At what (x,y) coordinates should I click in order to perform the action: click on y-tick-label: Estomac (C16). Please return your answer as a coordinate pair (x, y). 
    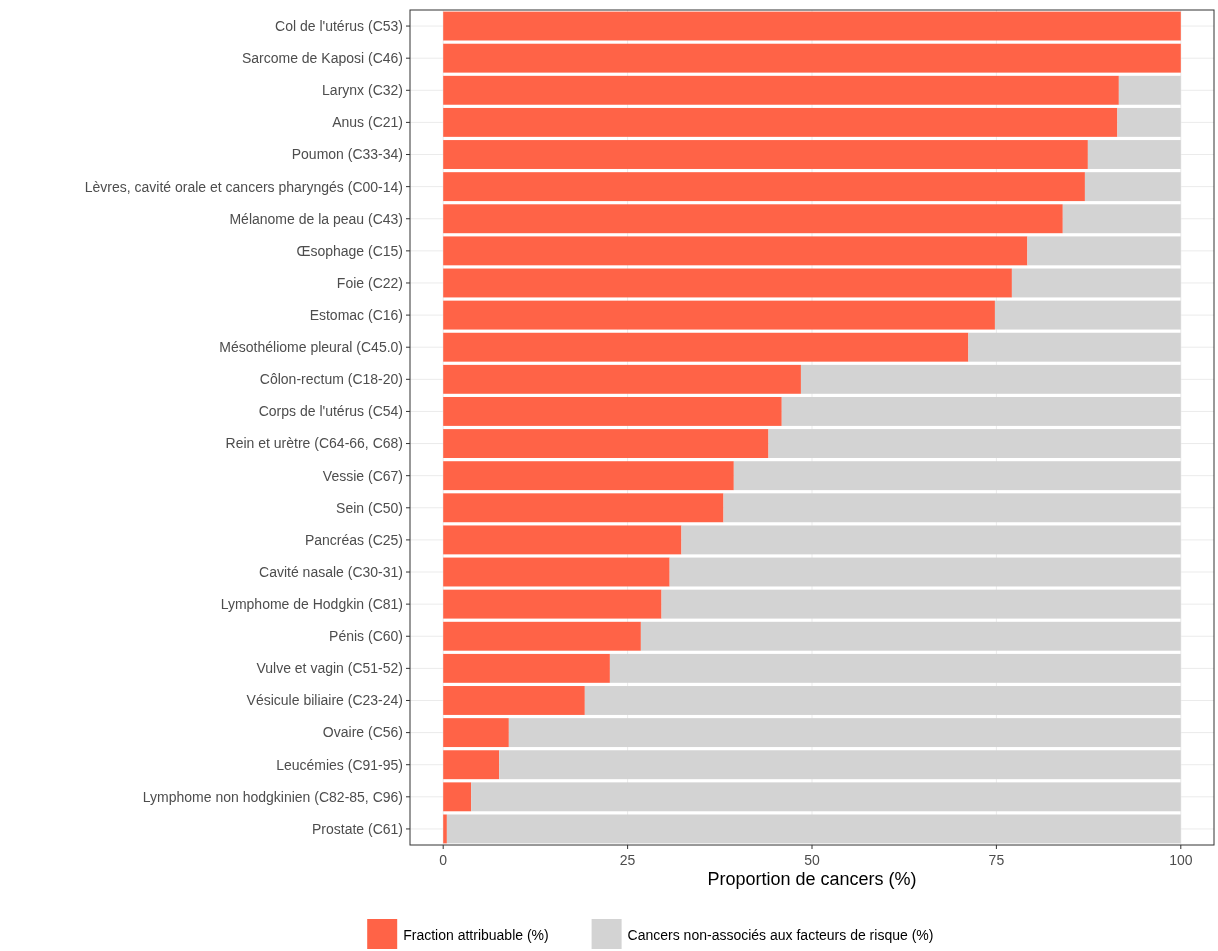
    Looking at the image, I should click on (356, 315).